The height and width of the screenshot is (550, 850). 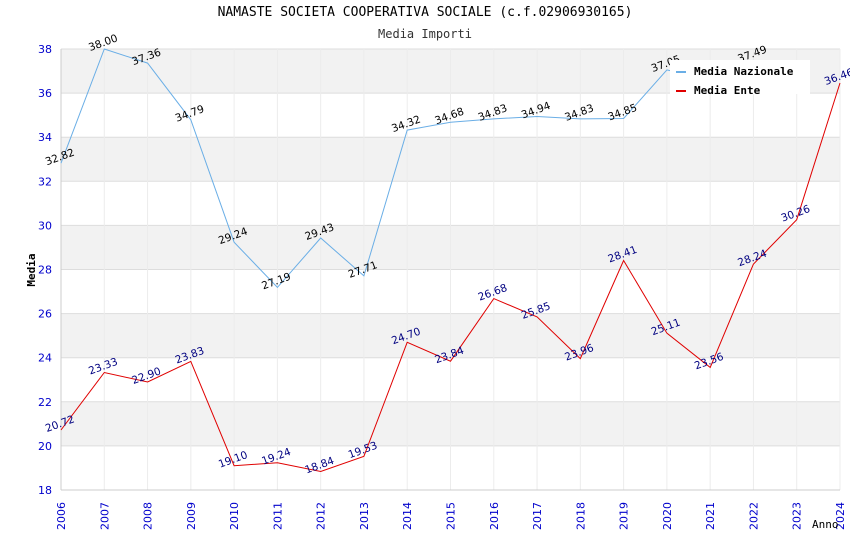 What do you see at coordinates (797, 516) in the screenshot?
I see `x-tick-label: 2023` at bounding box center [797, 516].